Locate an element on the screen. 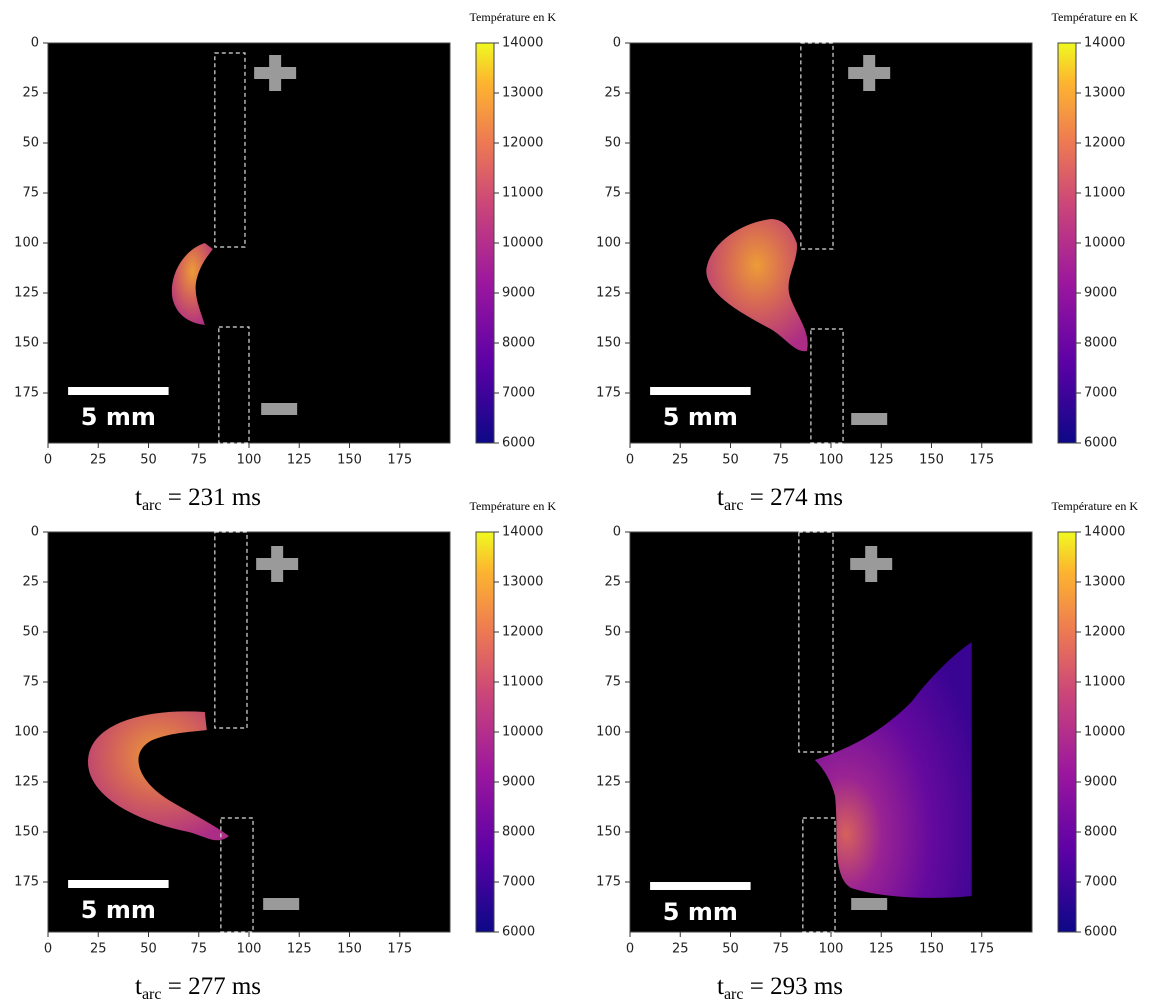 The width and height of the screenshot is (1153, 999). caption: tarc = 231 ms is located at coordinates (198, 499).